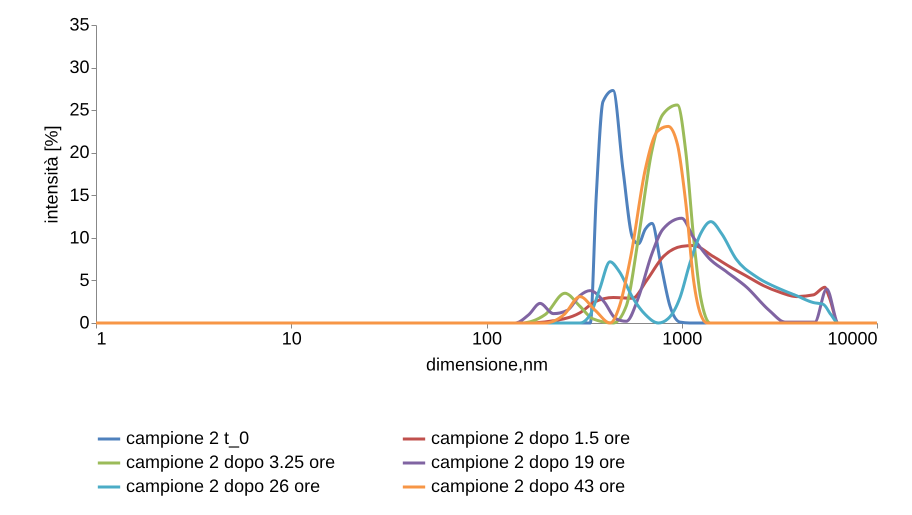 The width and height of the screenshot is (912, 515). I want to click on y-axis-title: intensità [%], so click(51, 174).